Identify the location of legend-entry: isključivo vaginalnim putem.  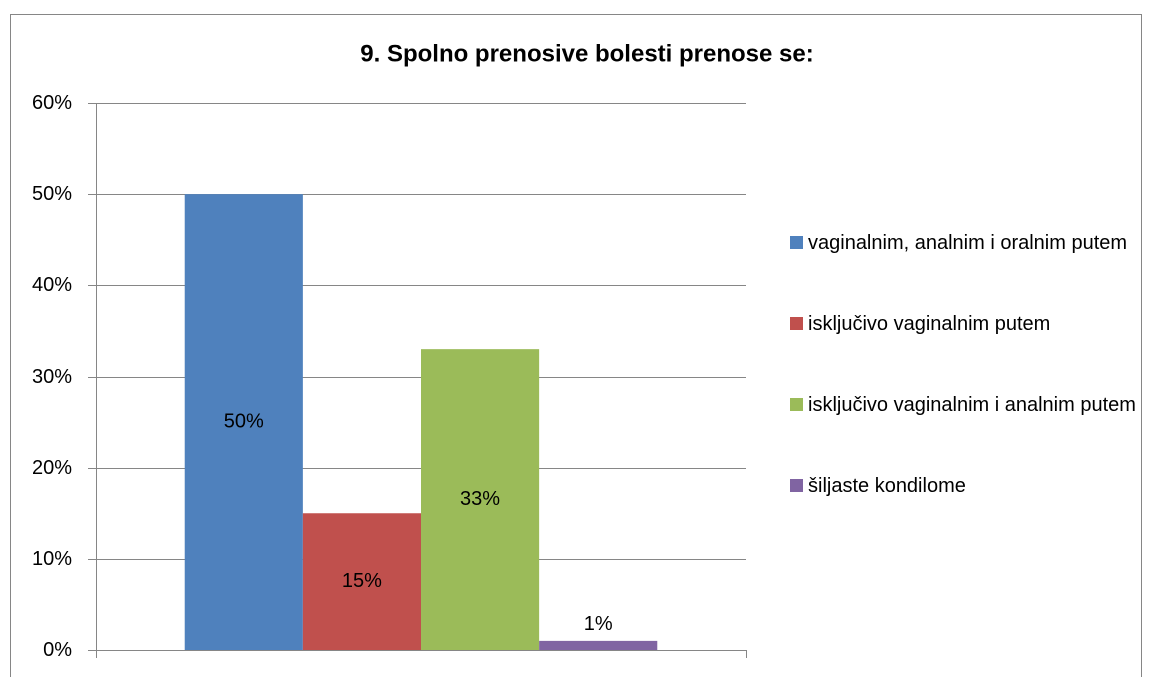
(961, 324).